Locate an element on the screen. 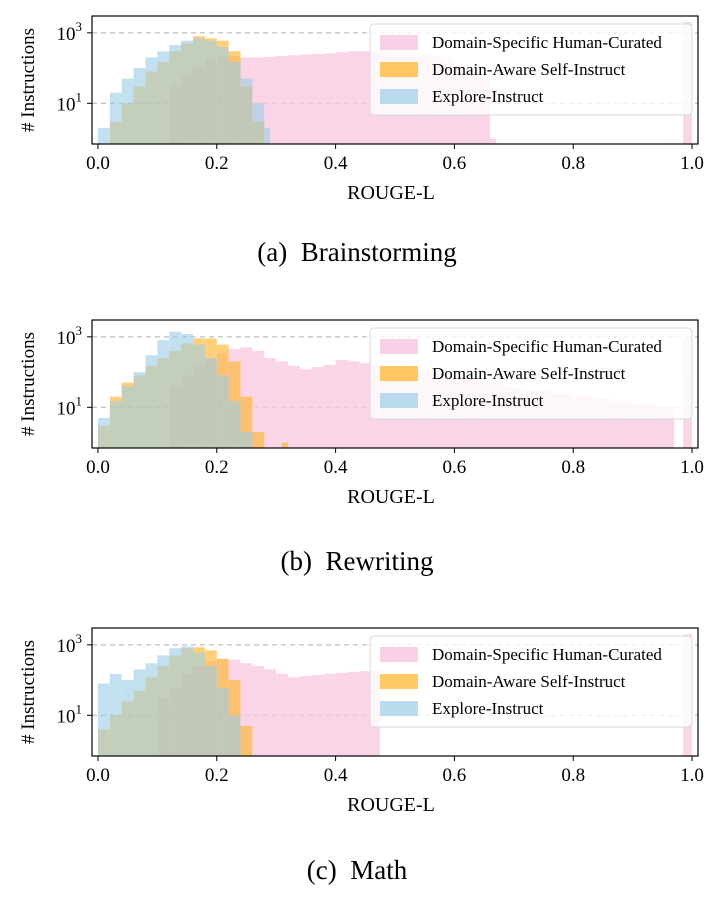 The width and height of the screenshot is (714, 912). caption-label: (b) is located at coordinates (296, 561).